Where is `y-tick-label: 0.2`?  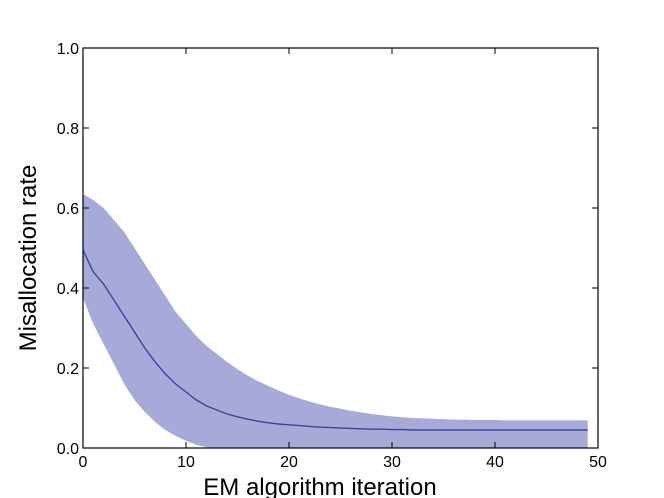 y-tick-label: 0.2 is located at coordinates (68, 369).